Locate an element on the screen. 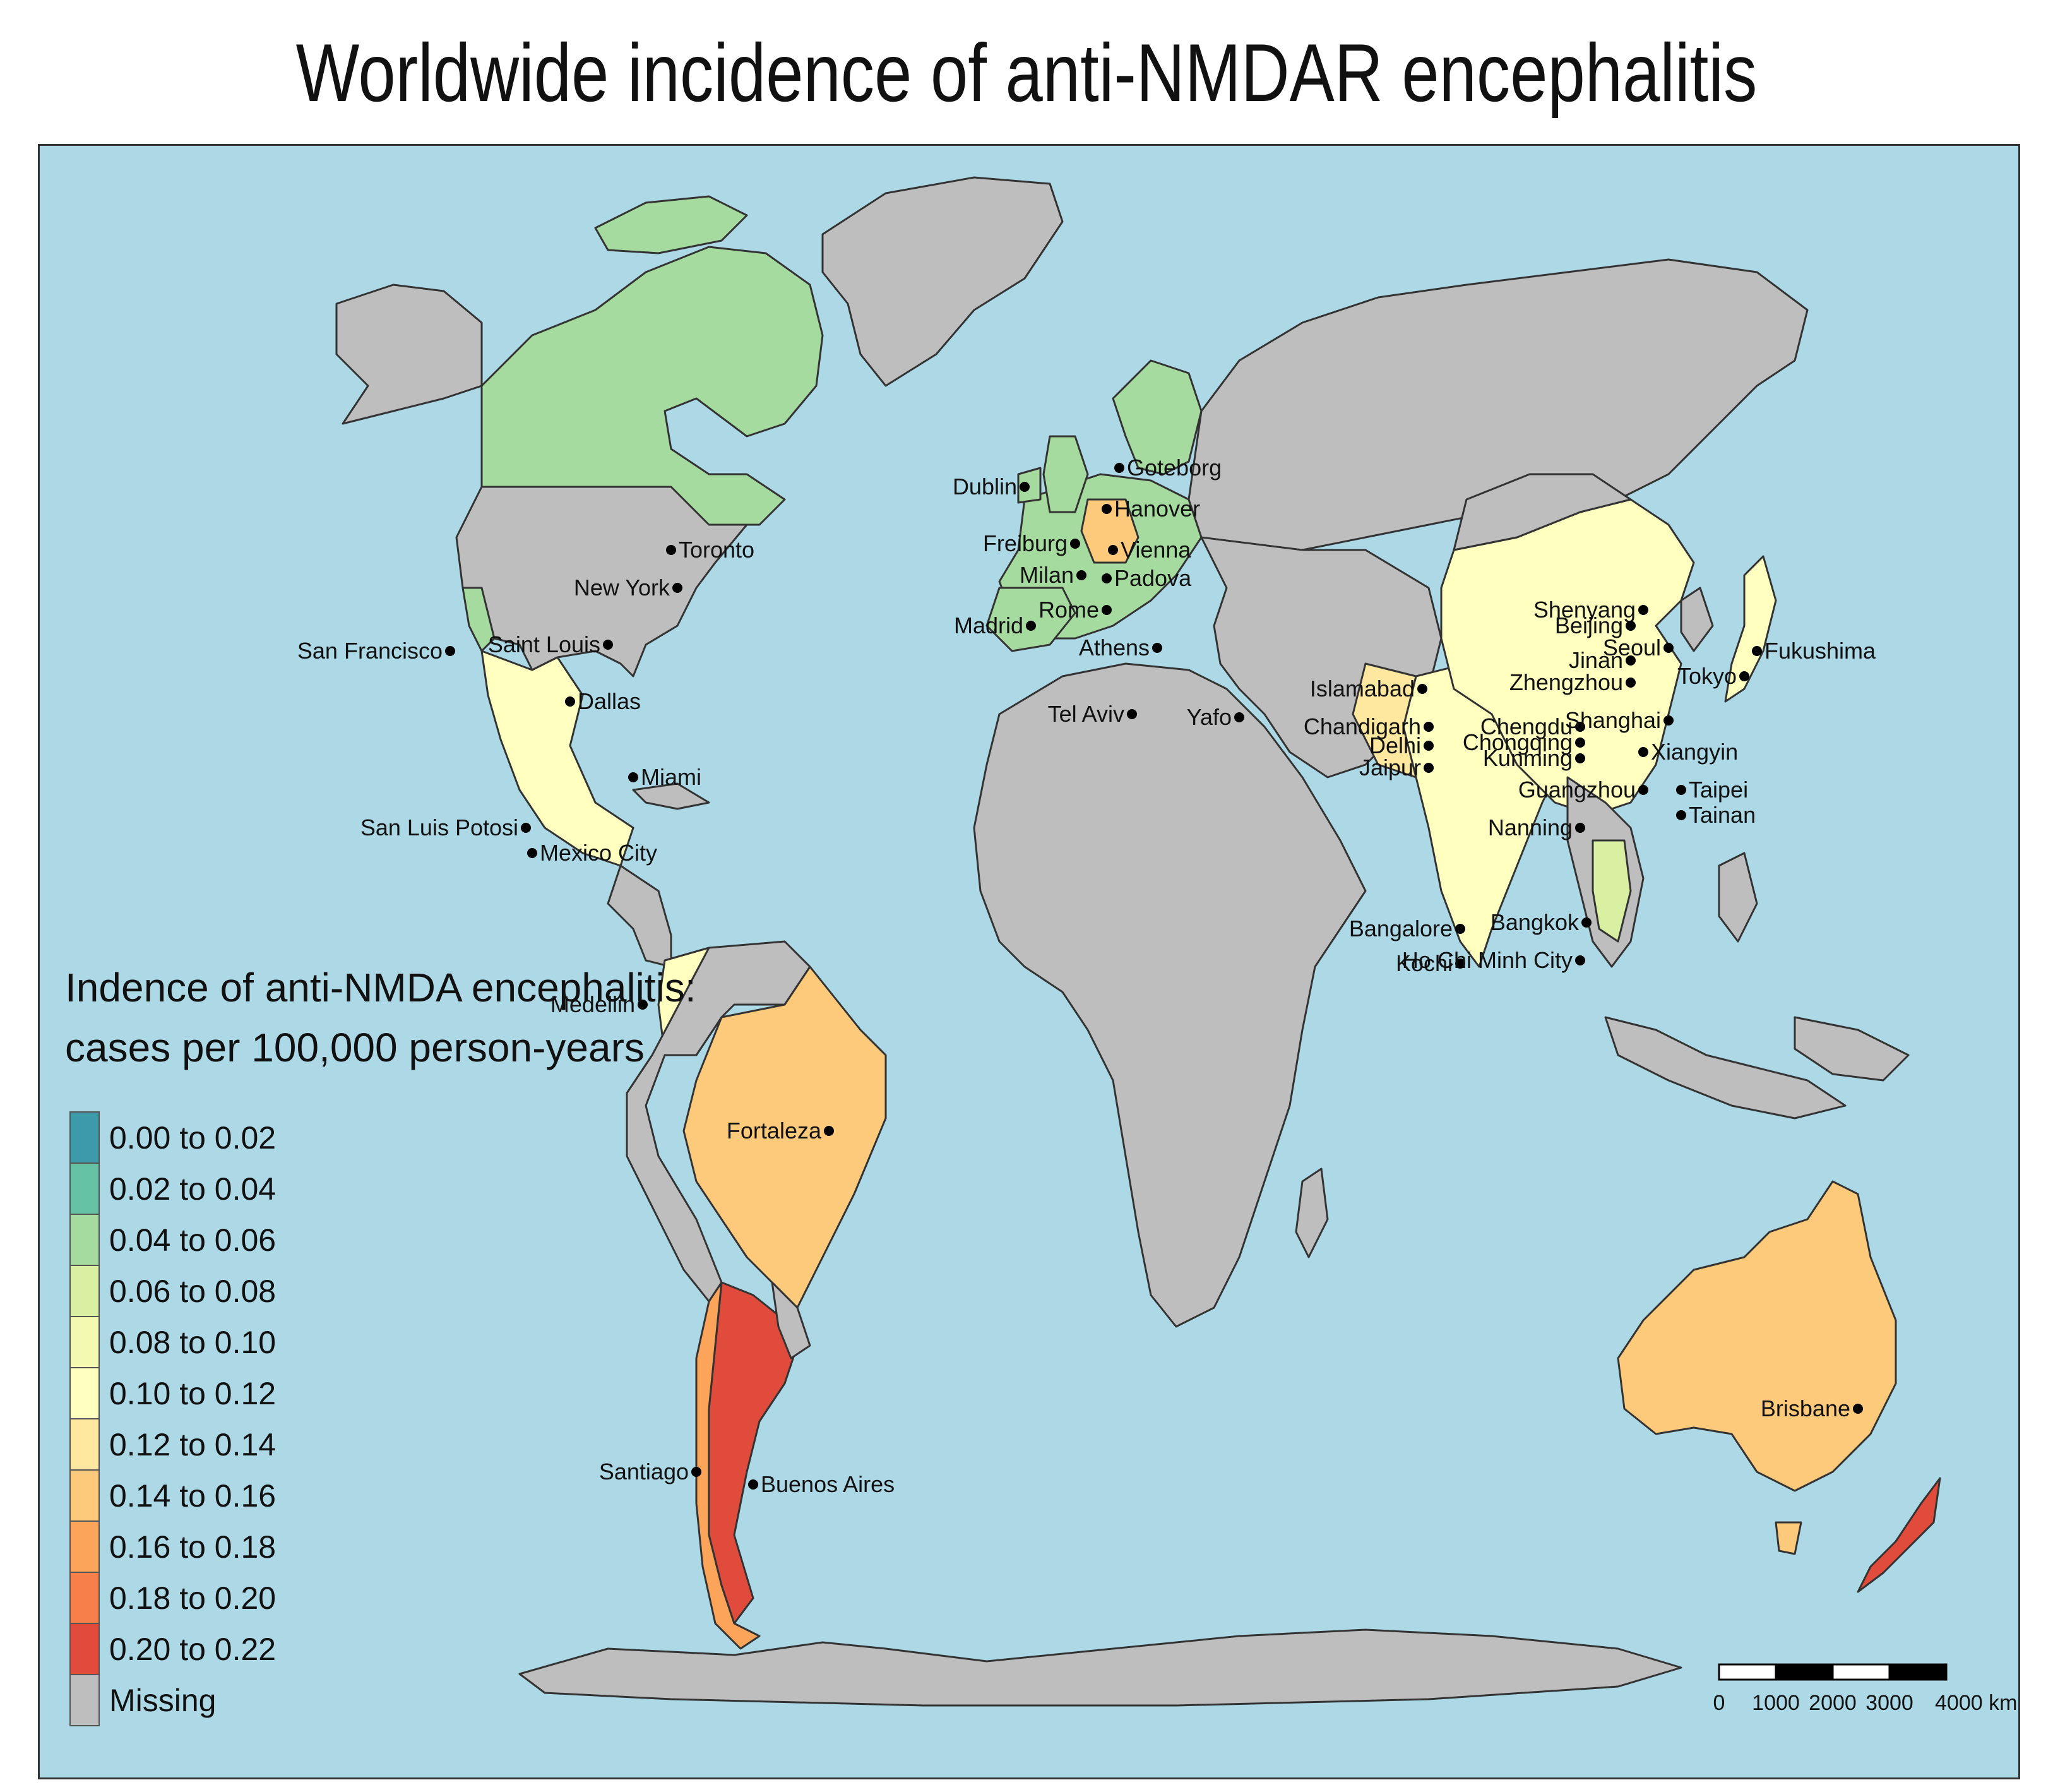 The width and height of the screenshot is (2053, 1792). city-label: Santiago is located at coordinates (644, 1471).